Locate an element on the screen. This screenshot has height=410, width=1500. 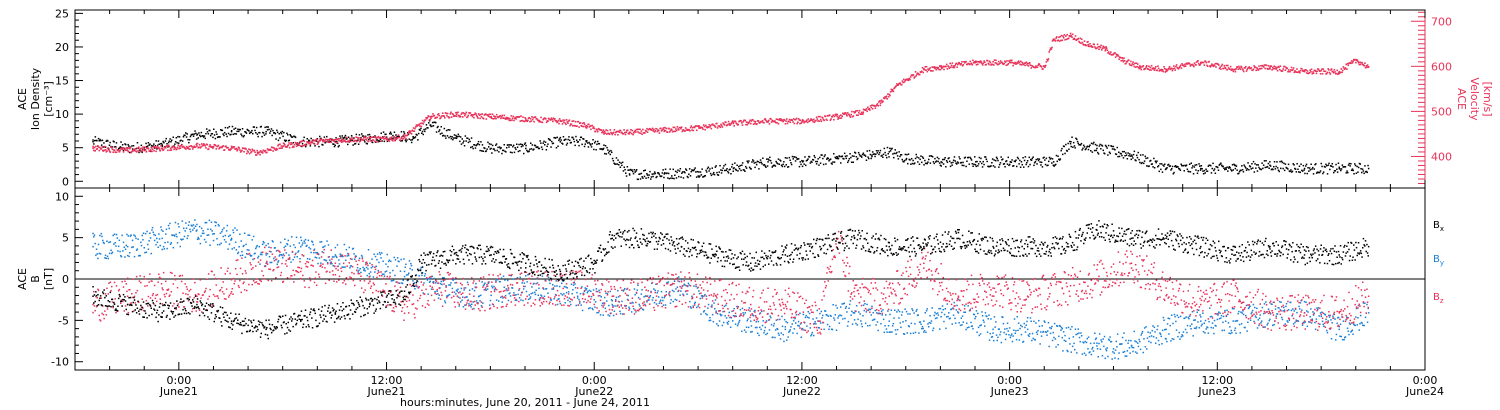
velocity-point is located at coordinates (231, 148).